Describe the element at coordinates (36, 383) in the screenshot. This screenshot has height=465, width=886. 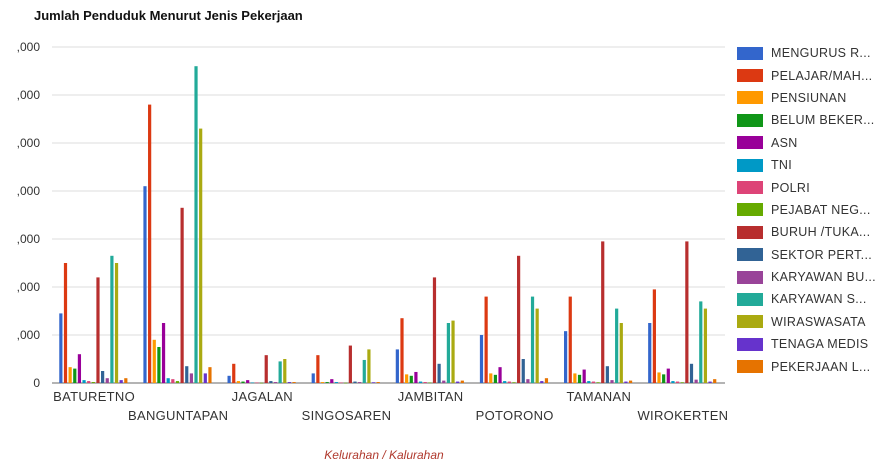
I see `y-tick-label: 0` at that location.